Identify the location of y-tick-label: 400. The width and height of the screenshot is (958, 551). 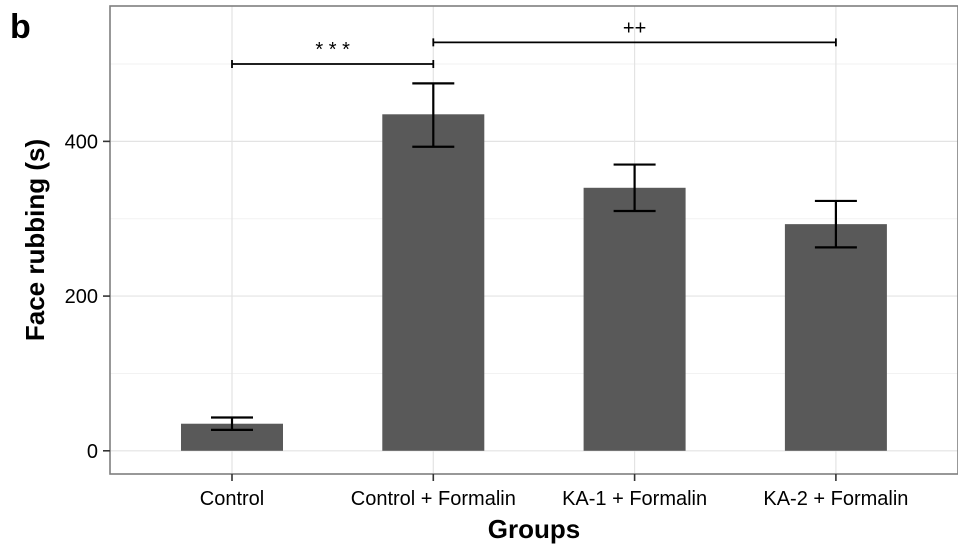
(81, 142).